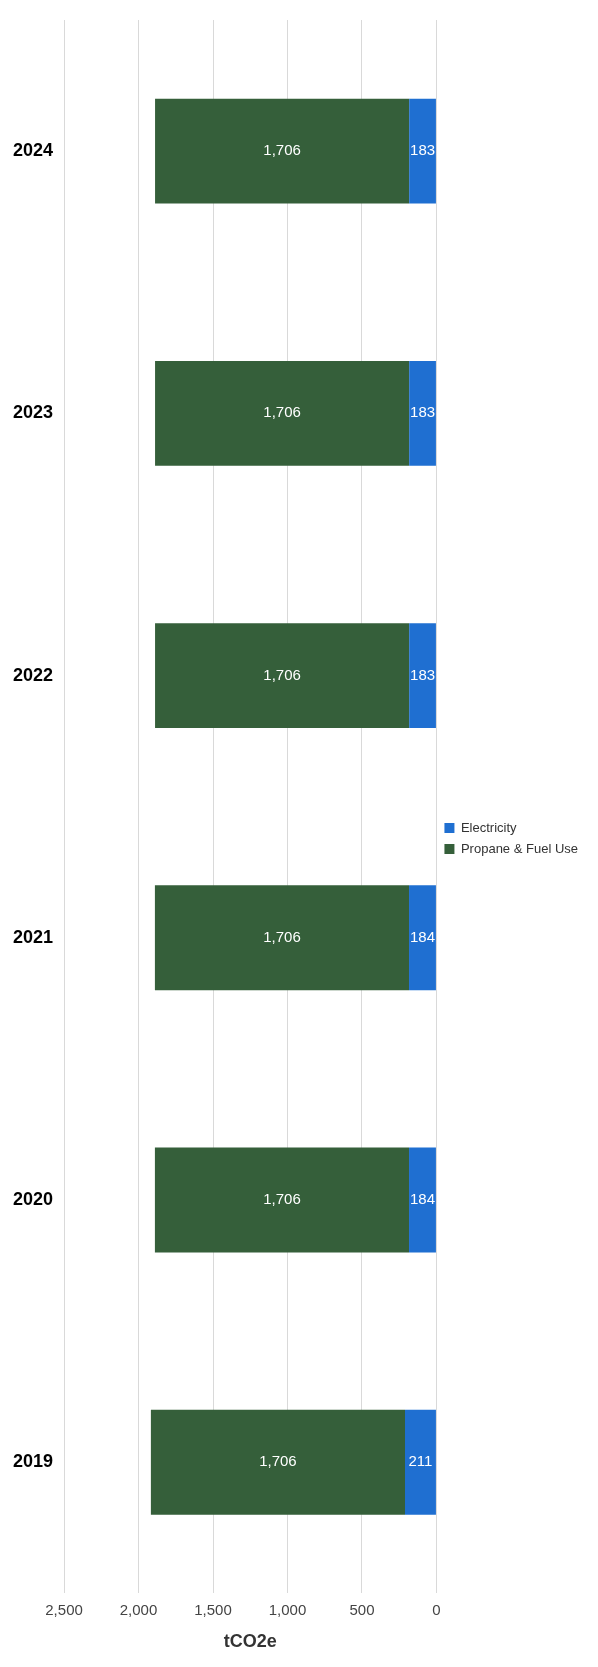  I want to click on x-tick-label: 1,000, so click(287, 1609).